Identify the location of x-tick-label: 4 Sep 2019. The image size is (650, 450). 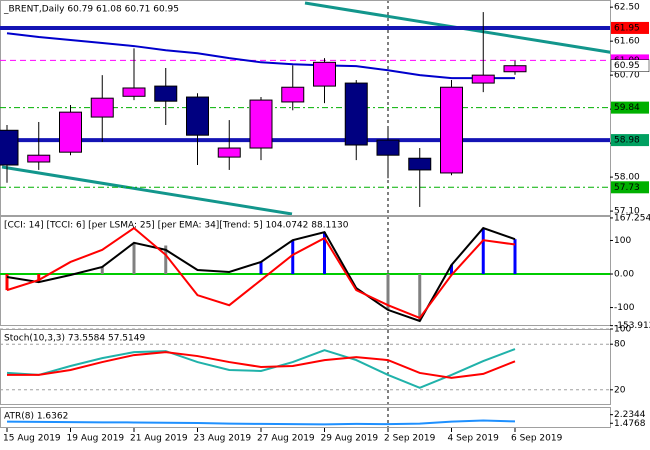
(474, 439).